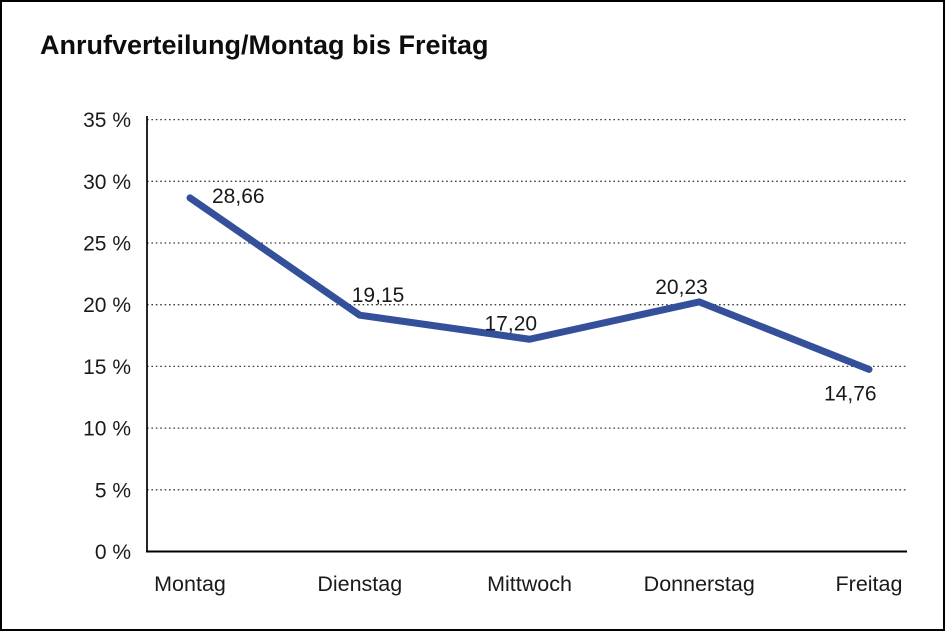 The width and height of the screenshot is (945, 631). I want to click on x-category-label: Mittwoch, so click(529, 584).